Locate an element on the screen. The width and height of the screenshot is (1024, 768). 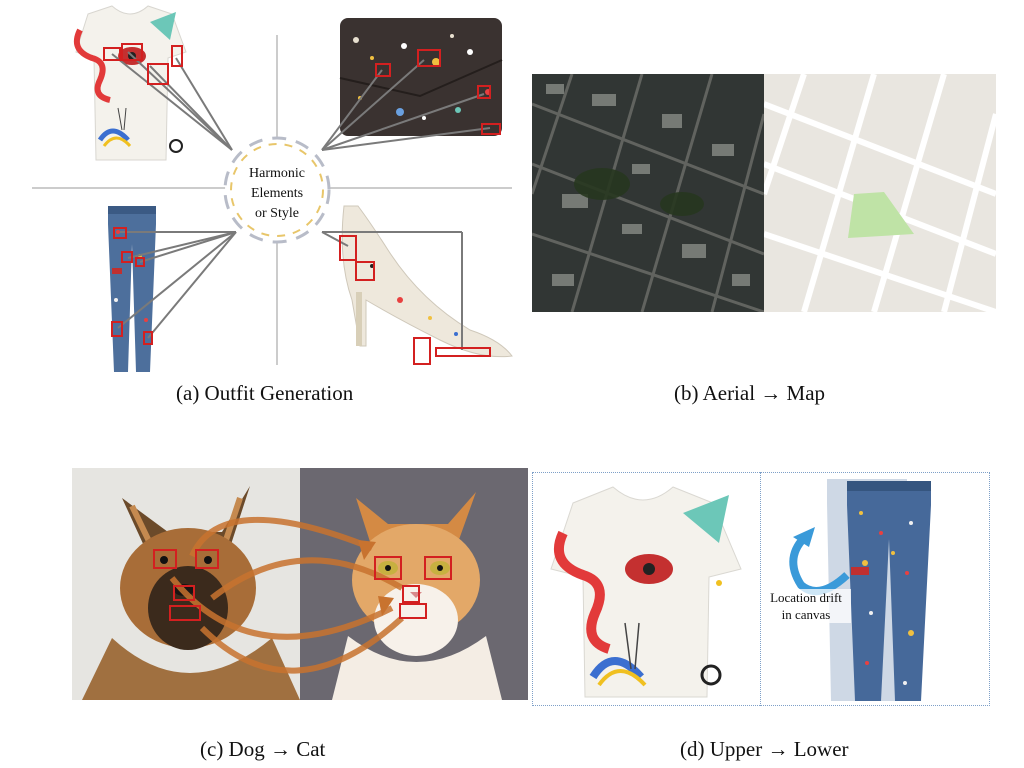
drift-arrow is located at coordinates (819, 564).